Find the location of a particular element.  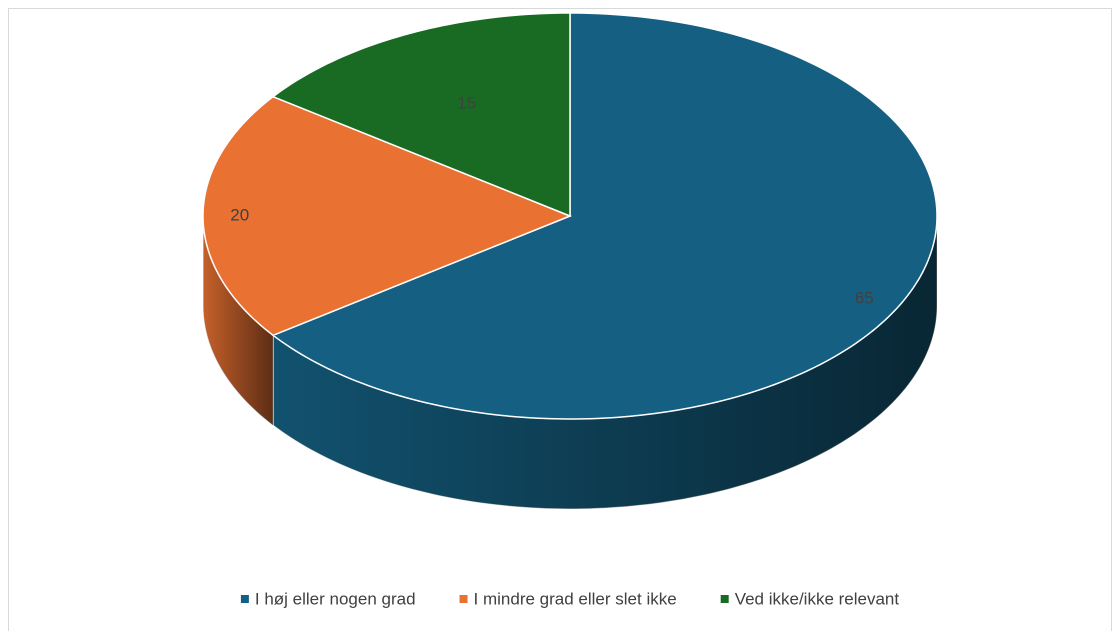

data-label: 65 is located at coordinates (864, 297).